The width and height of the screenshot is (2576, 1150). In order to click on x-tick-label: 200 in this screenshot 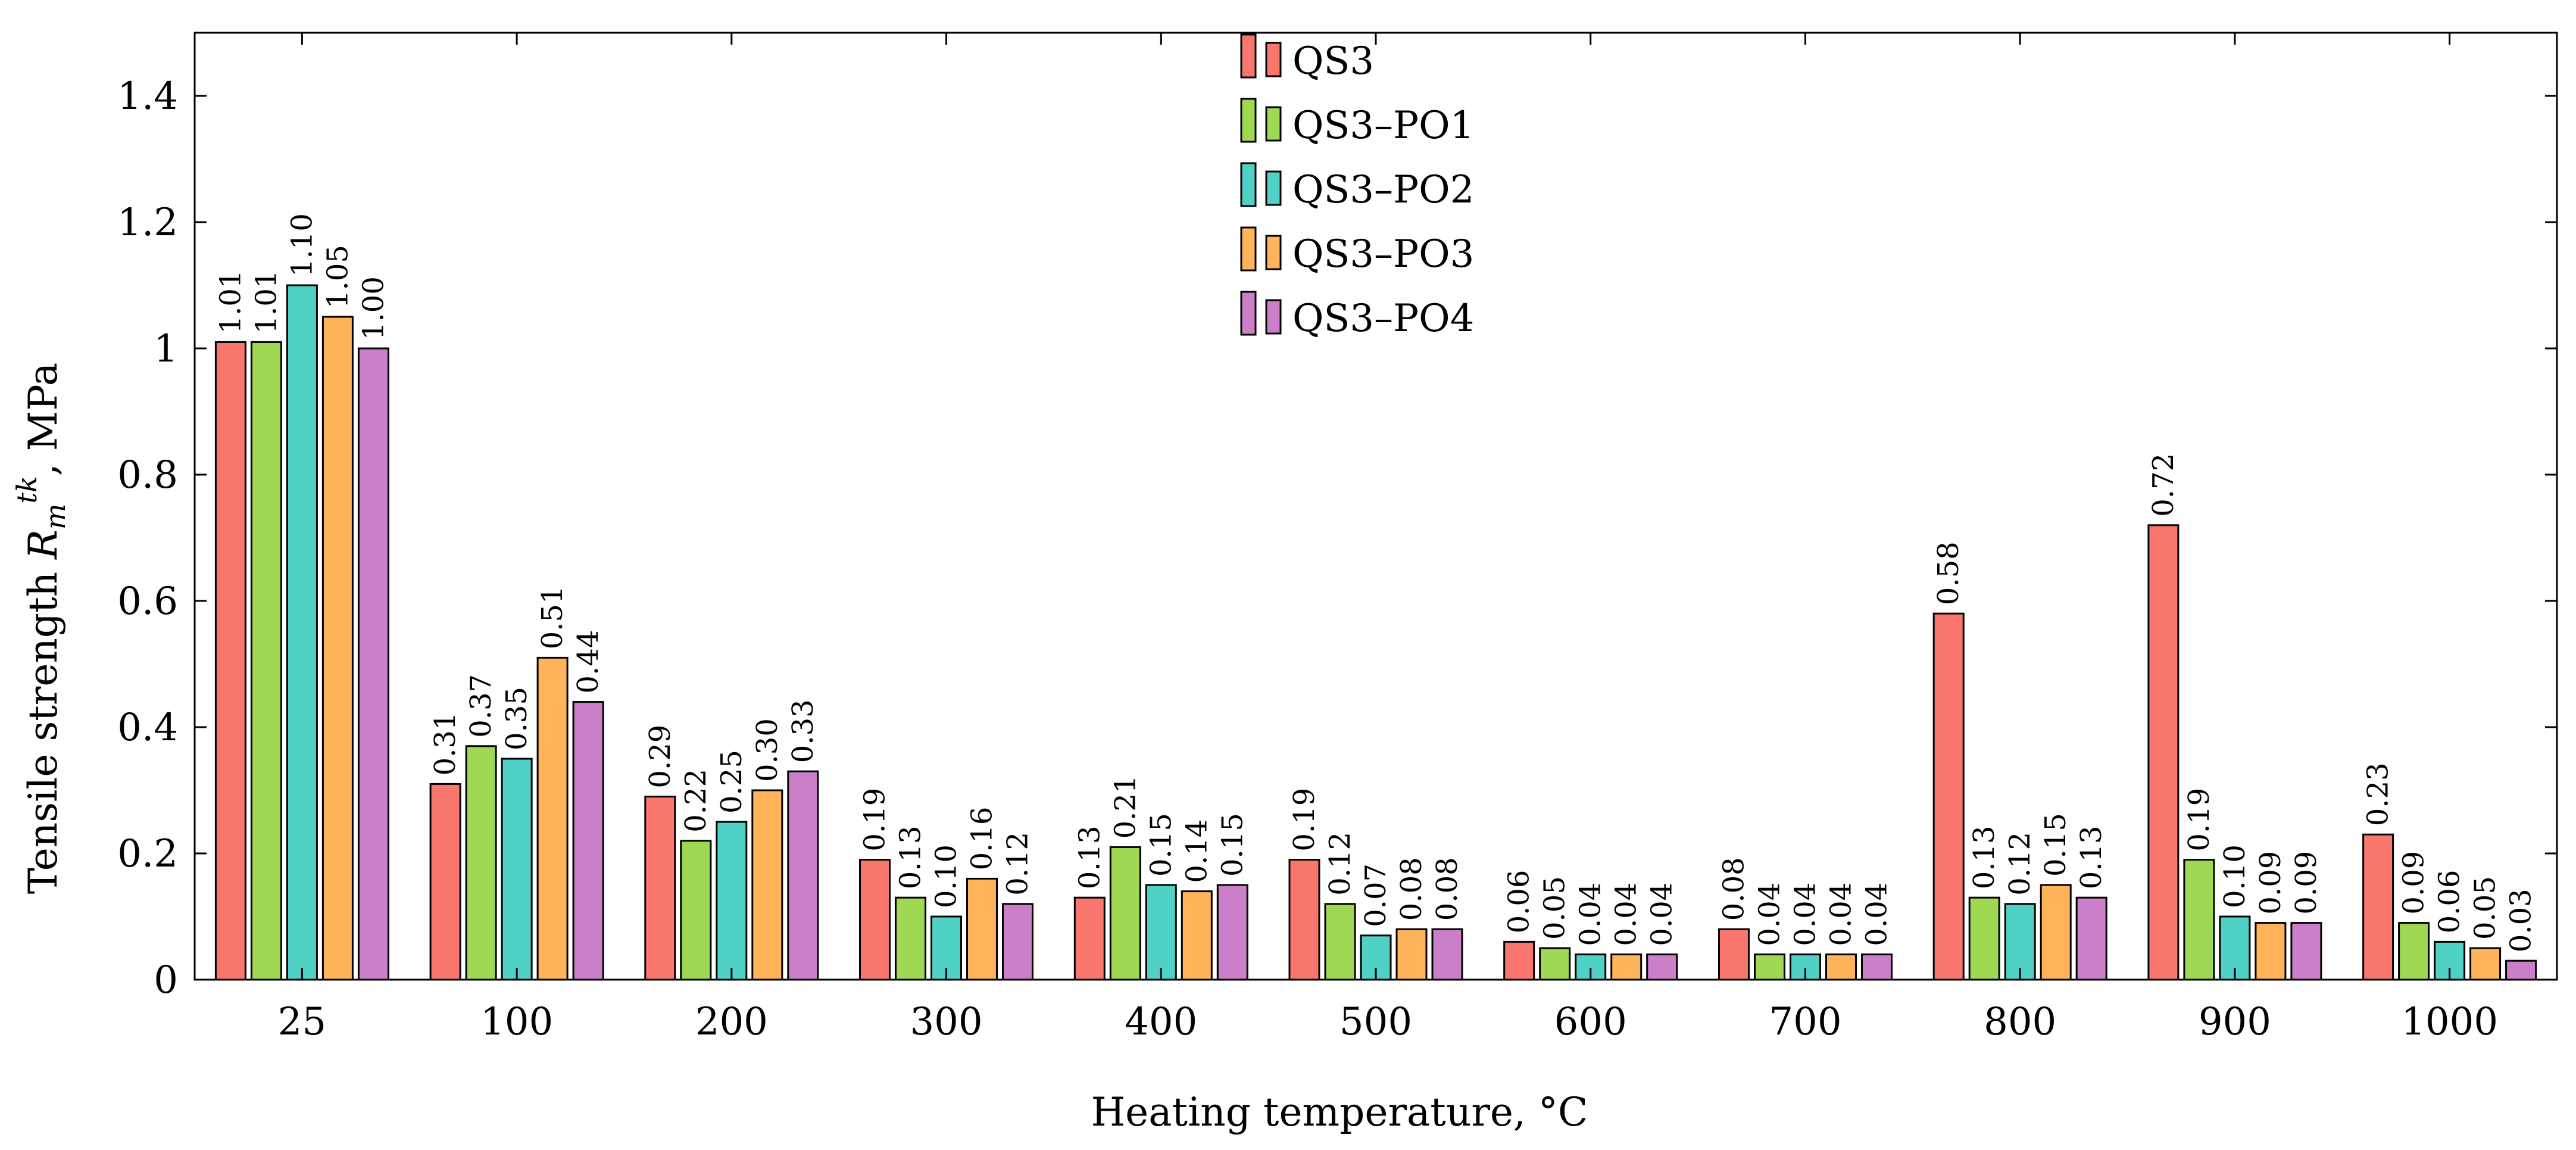, I will do `click(731, 1022)`.